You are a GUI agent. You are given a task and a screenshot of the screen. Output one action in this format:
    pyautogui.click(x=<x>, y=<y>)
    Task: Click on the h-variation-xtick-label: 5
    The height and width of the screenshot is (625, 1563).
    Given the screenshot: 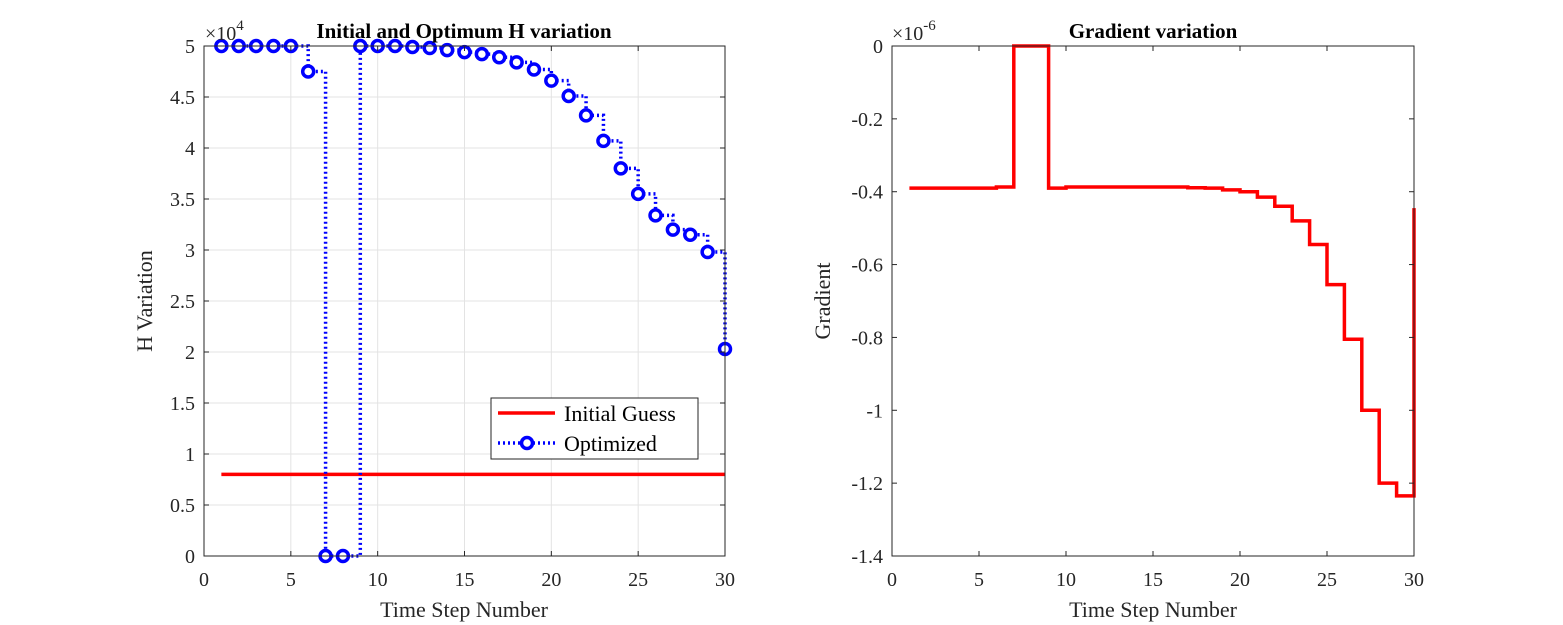 What is the action you would take?
    pyautogui.click(x=291, y=580)
    